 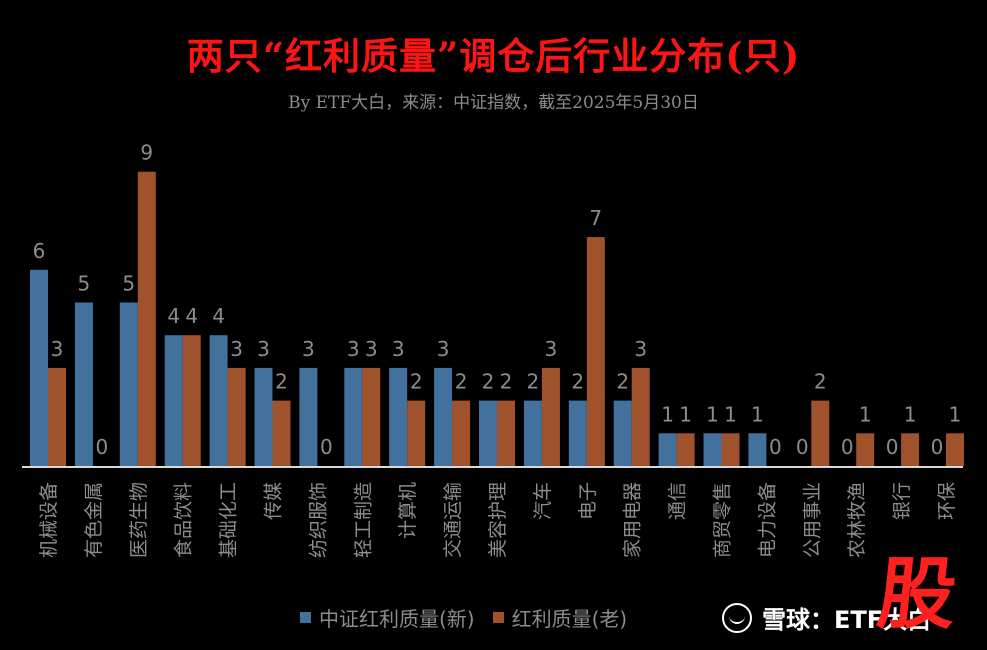 I want to click on legend-item-new: 中证红利质量(新), so click(x=387, y=617).